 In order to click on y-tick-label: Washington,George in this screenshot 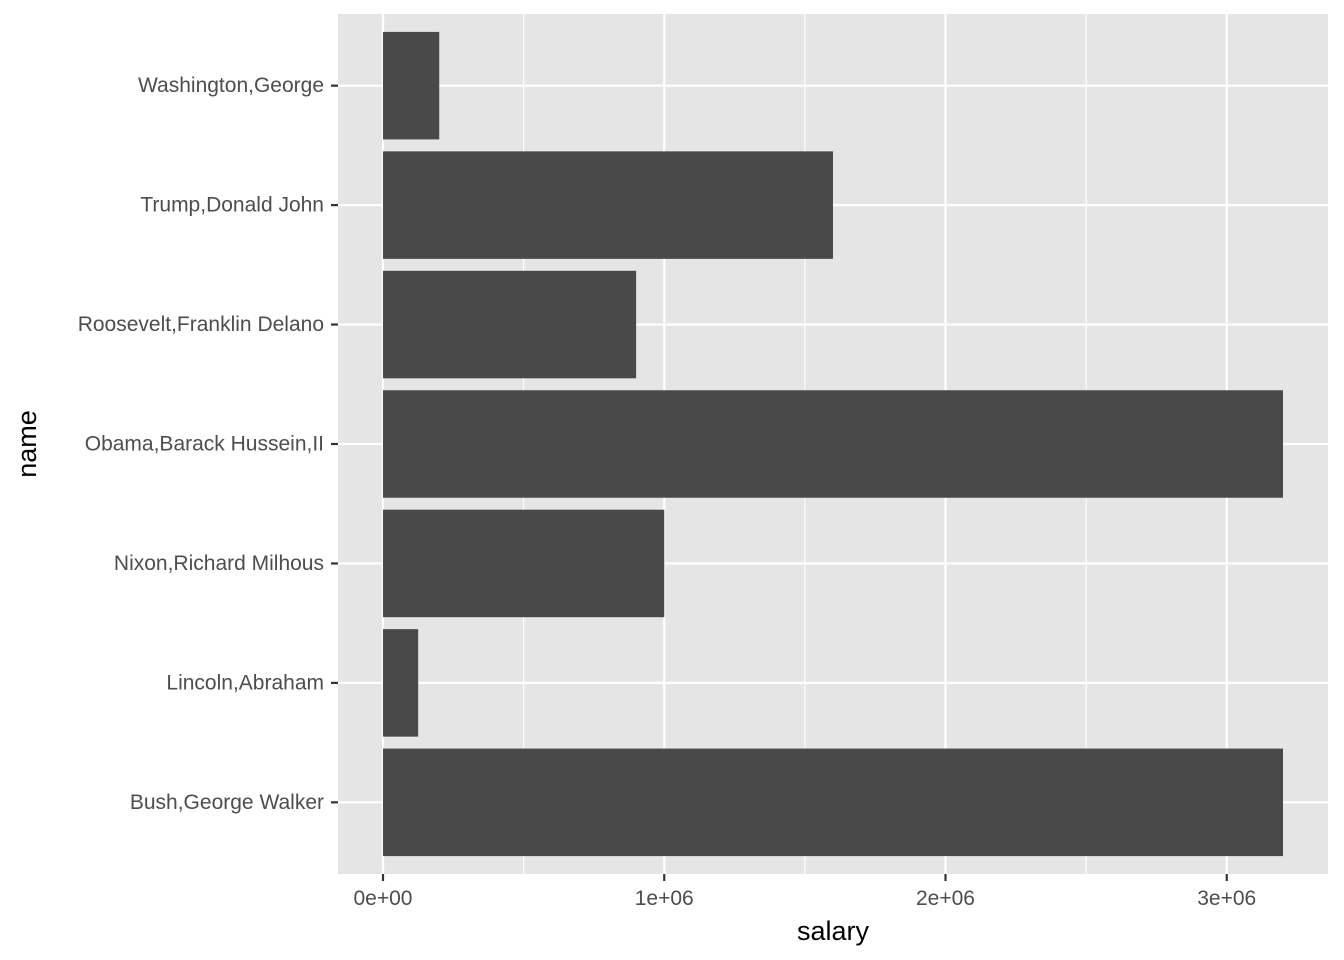, I will do `click(231, 85)`.